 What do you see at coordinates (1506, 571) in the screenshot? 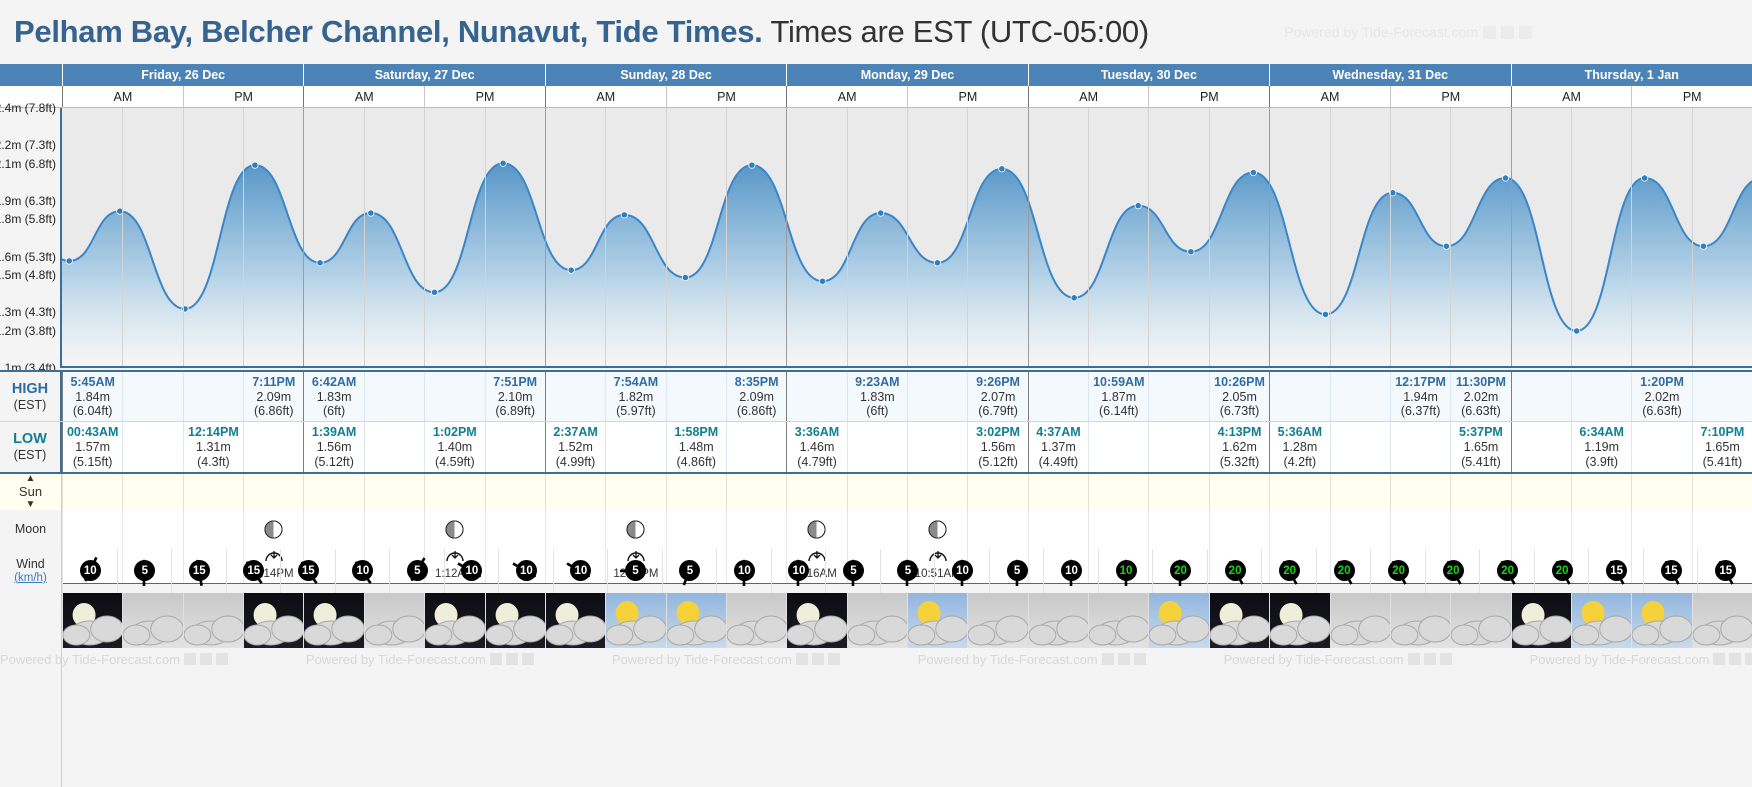
I see `wind-cell-26: 20` at bounding box center [1506, 571].